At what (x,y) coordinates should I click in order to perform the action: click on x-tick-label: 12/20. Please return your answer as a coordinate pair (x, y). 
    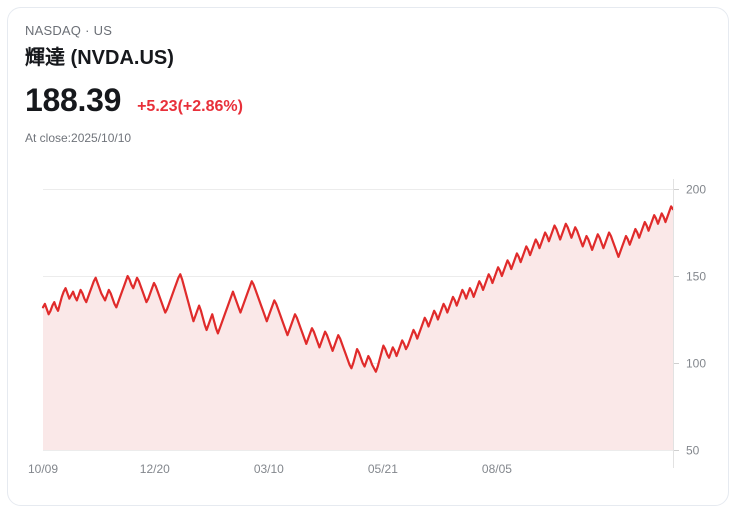
    Looking at the image, I should click on (155, 469).